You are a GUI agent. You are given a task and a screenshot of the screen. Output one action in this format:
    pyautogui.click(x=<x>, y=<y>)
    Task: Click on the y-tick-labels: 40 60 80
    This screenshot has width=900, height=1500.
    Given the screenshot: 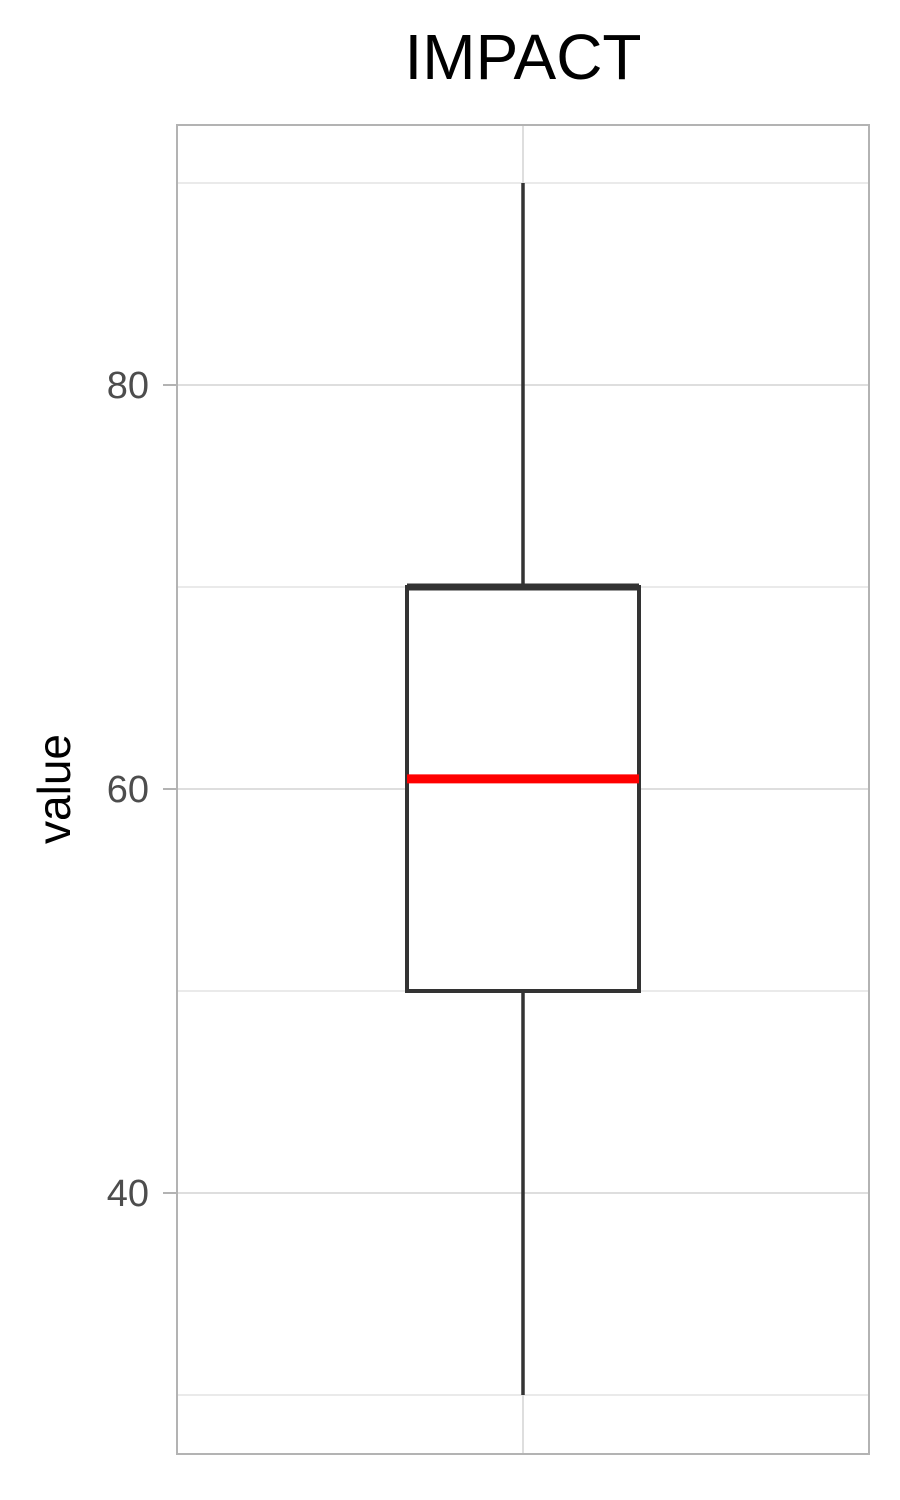 What is the action you would take?
    pyautogui.click(x=142, y=790)
    